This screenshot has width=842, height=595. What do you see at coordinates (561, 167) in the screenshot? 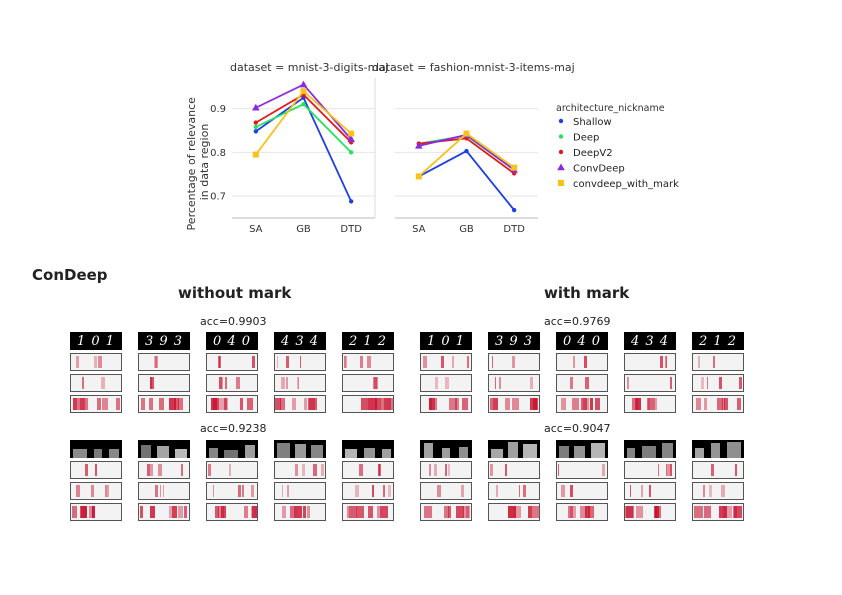
I see `legend-marker-ConvDeep` at bounding box center [561, 167].